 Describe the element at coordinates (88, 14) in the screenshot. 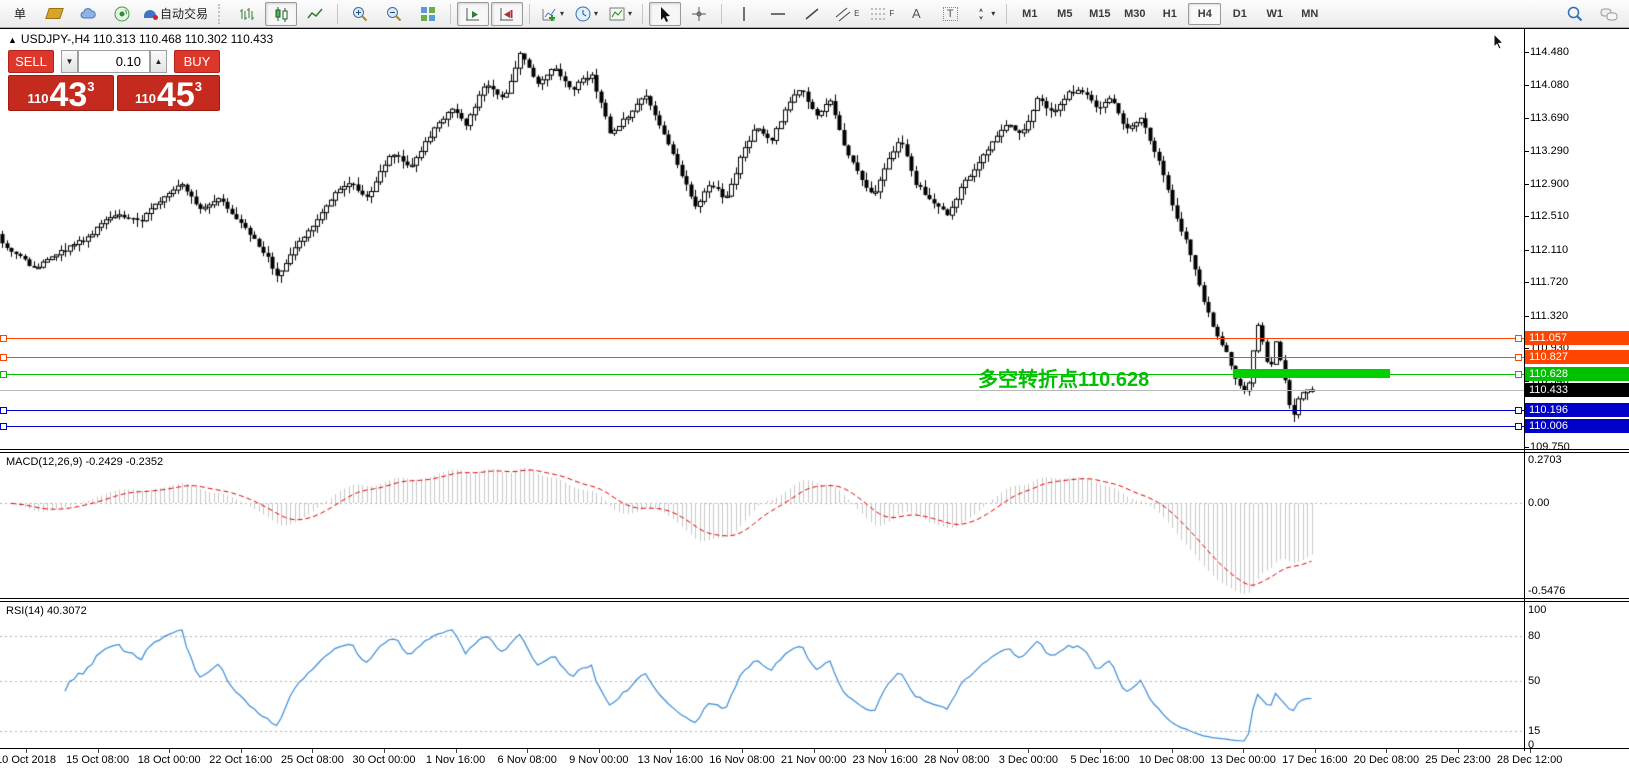

I see `cloud-icon` at that location.